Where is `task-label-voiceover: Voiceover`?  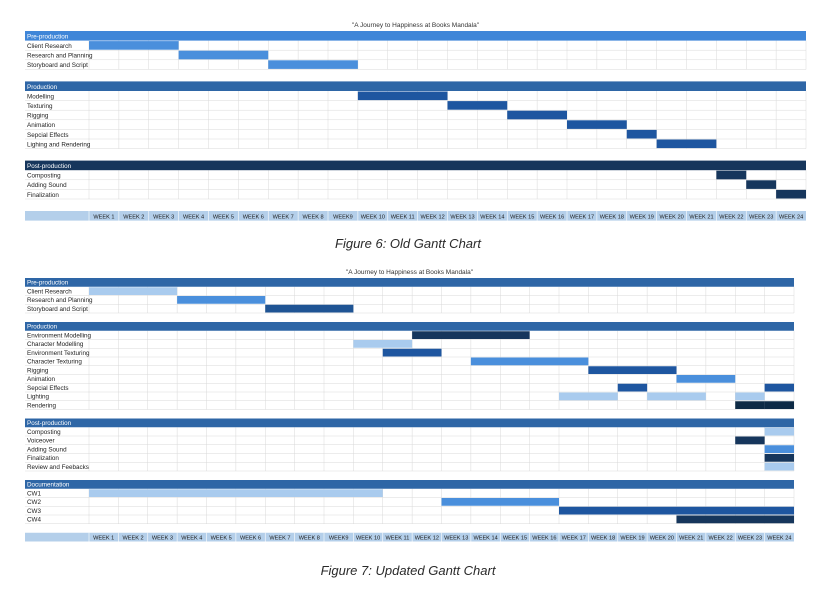
task-label-voiceover: Voiceover is located at coordinates (41, 441).